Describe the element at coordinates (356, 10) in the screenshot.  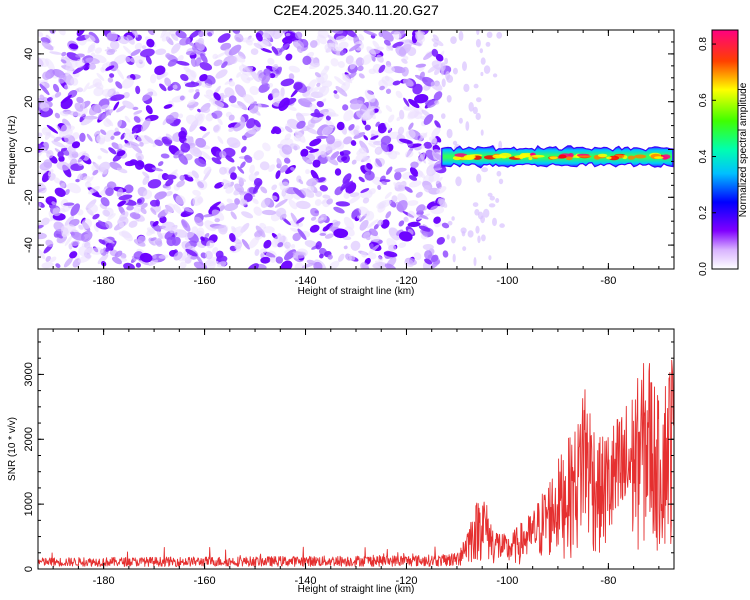
I see `figure-title: C2E4.2025.340.11.20.G27` at that location.